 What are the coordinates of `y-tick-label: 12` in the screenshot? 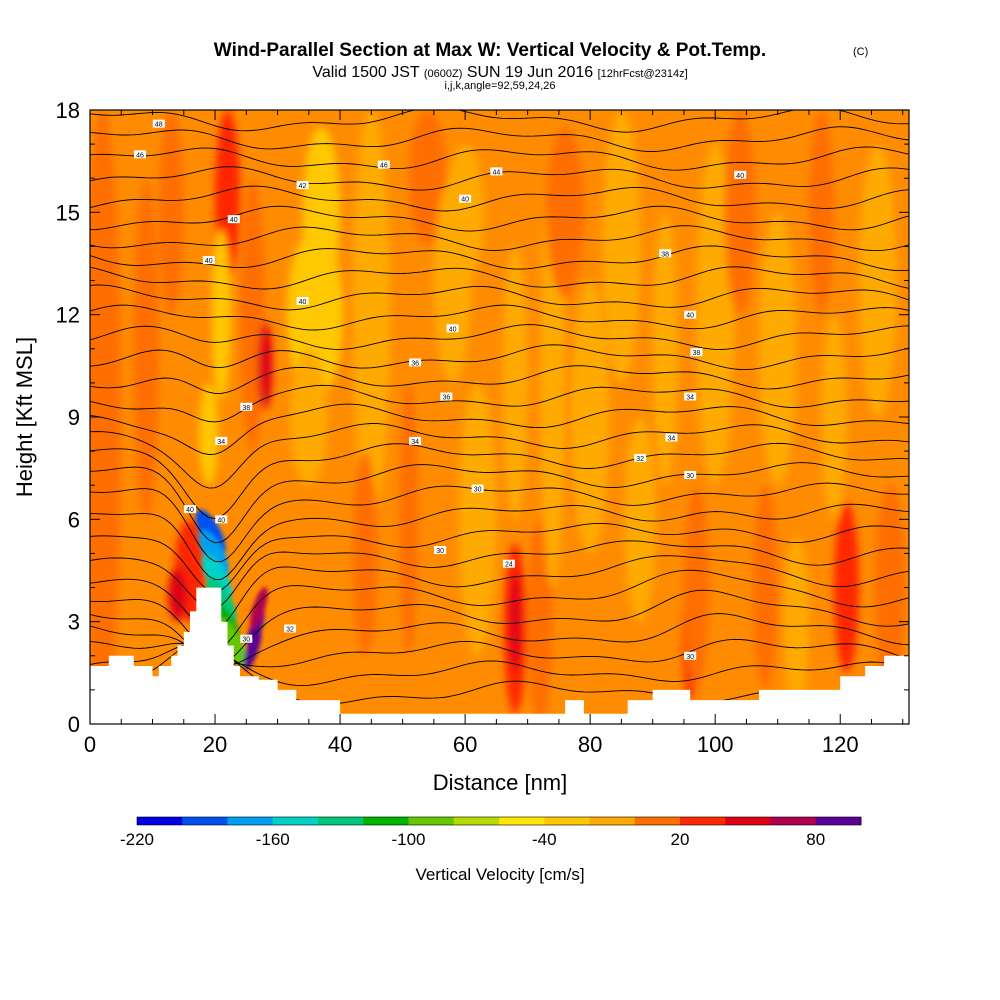 It's located at (68, 315).